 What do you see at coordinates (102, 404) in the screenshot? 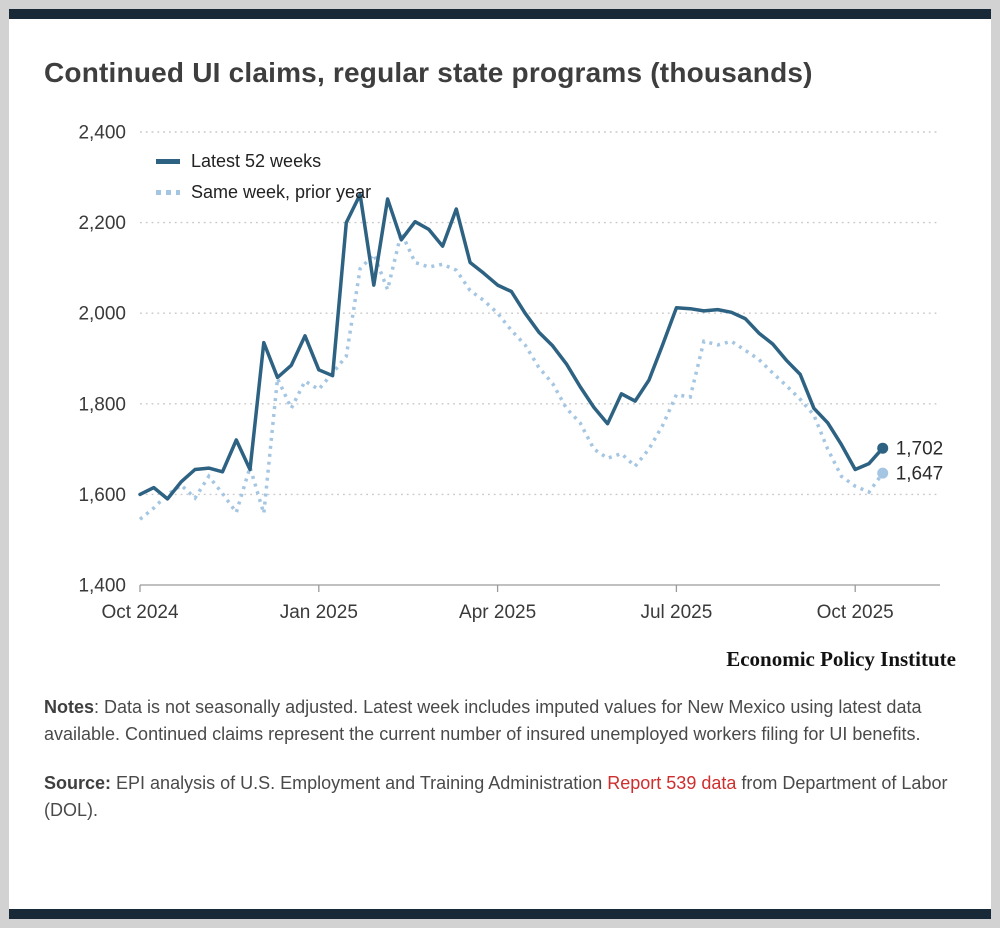
I see `y-tick-label: 1,800` at bounding box center [102, 404].